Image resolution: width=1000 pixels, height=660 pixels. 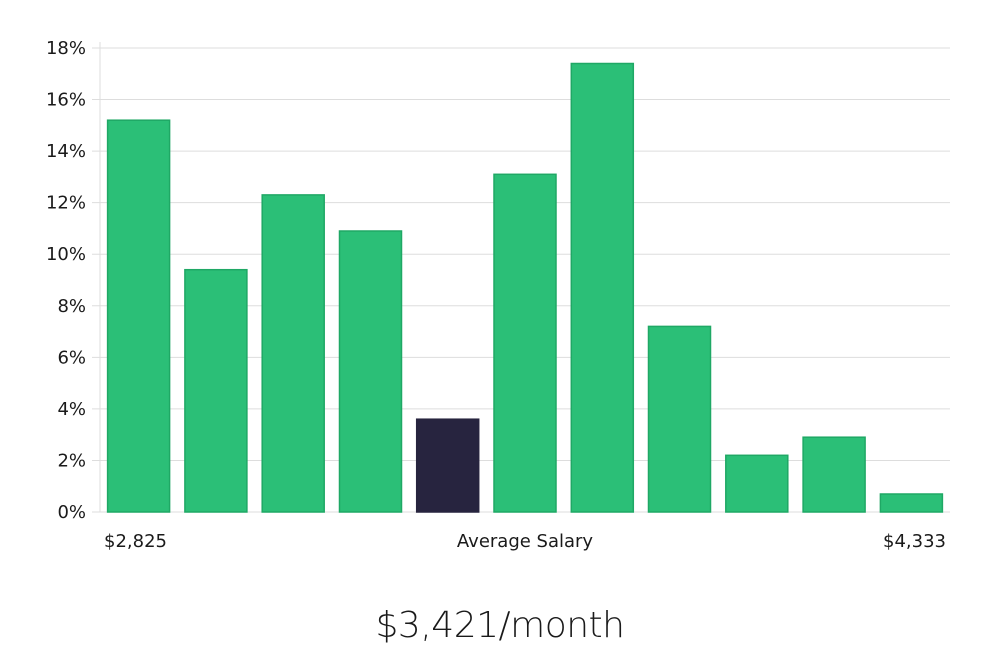 What do you see at coordinates (66, 100) in the screenshot?
I see `y-tick-label: 16%` at bounding box center [66, 100].